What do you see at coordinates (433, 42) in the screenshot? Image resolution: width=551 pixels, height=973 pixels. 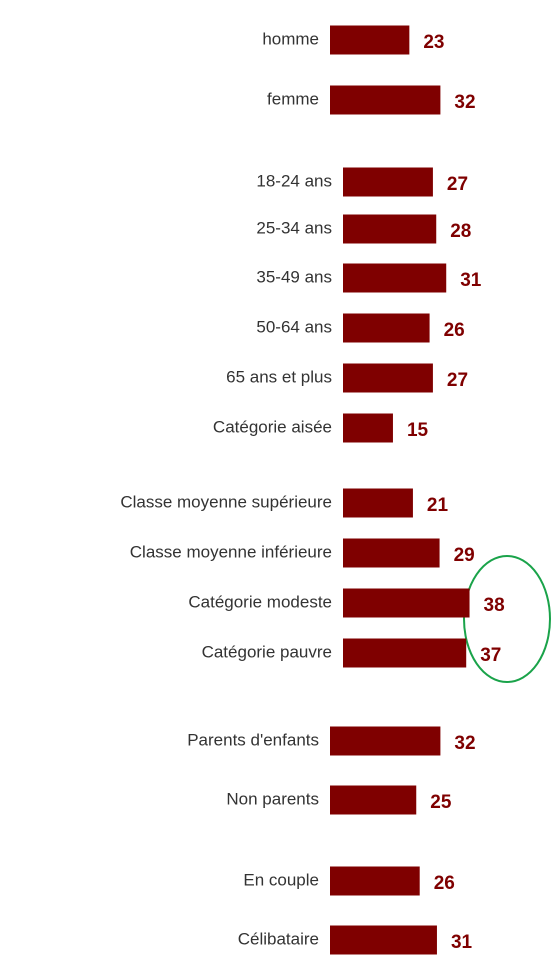 I see `value-label: 23` at bounding box center [433, 42].